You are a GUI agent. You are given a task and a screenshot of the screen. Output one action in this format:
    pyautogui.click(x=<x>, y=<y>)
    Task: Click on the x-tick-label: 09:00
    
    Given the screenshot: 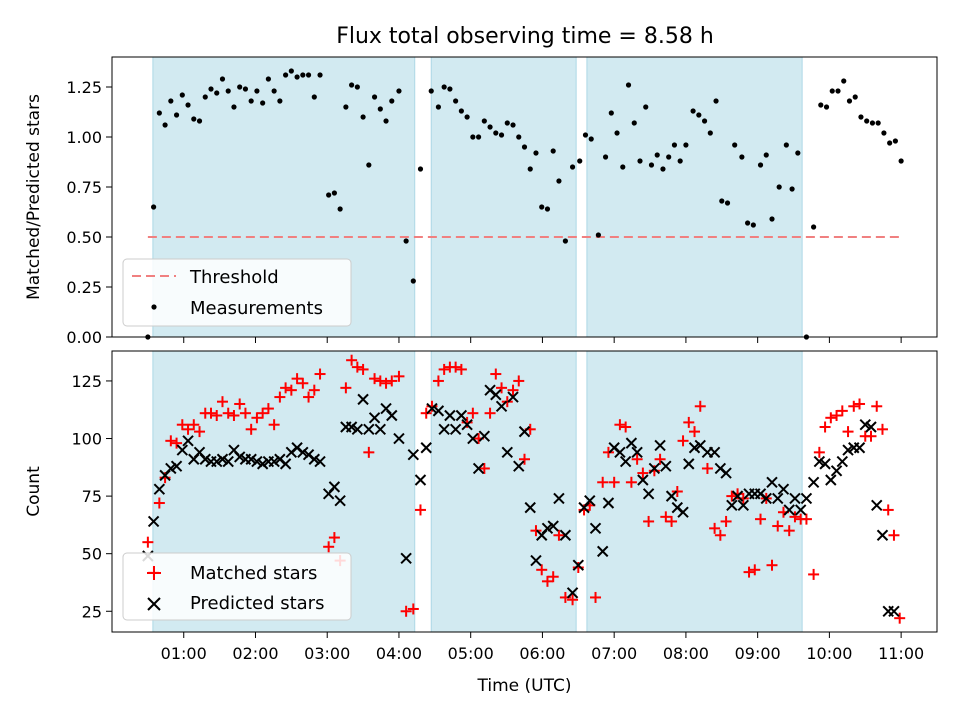 What is the action you would take?
    pyautogui.click(x=758, y=653)
    